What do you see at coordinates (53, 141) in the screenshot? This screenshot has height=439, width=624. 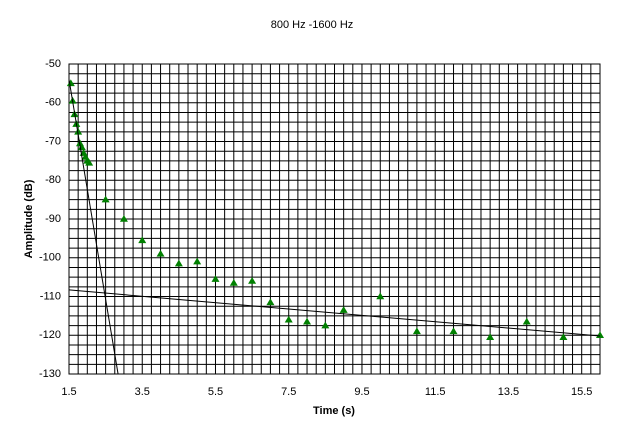 I see `y-tick-label: -70` at bounding box center [53, 141].